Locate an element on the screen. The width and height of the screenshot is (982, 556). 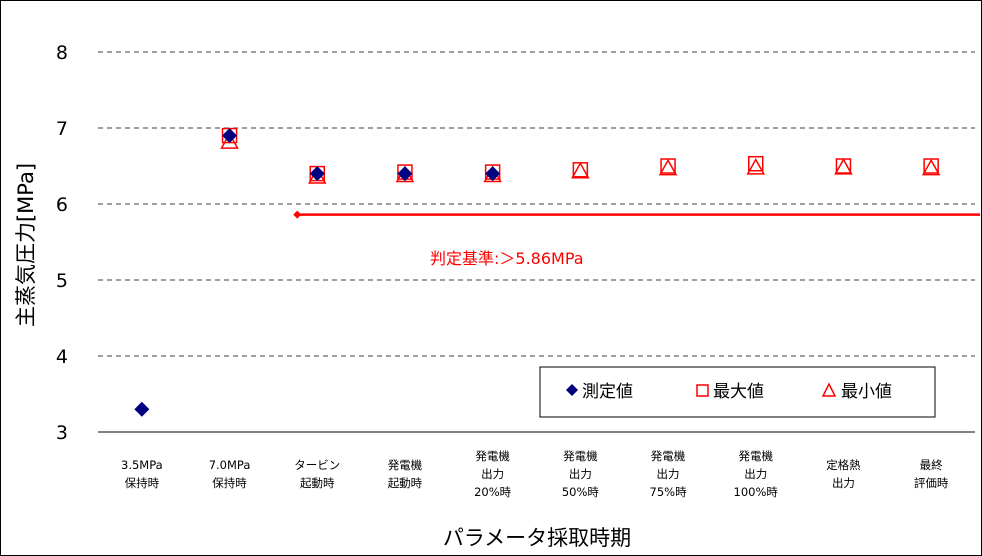
y-tick-label: 5 is located at coordinates (62, 281).